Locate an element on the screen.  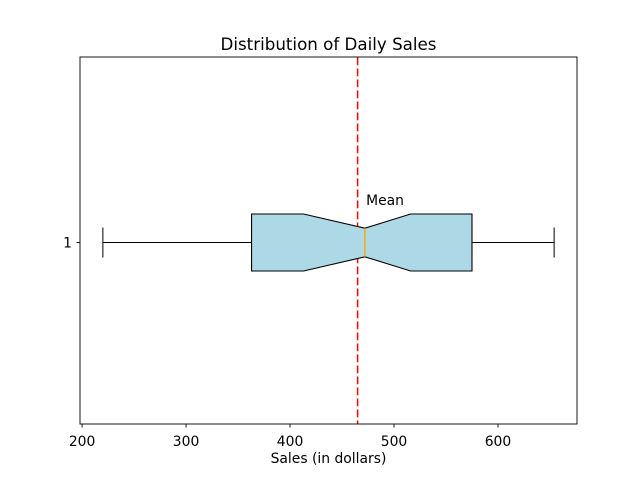
chart-title: Distribution of Daily Sales is located at coordinates (329, 44).